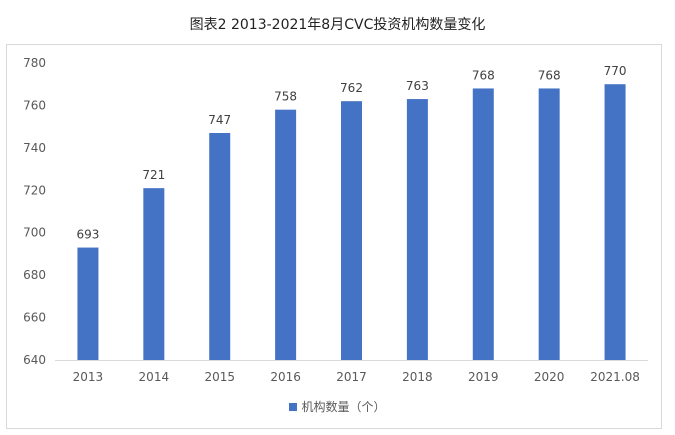 This screenshot has width=675, height=435. What do you see at coordinates (154, 274) in the screenshot?
I see `bar-2014` at bounding box center [154, 274].